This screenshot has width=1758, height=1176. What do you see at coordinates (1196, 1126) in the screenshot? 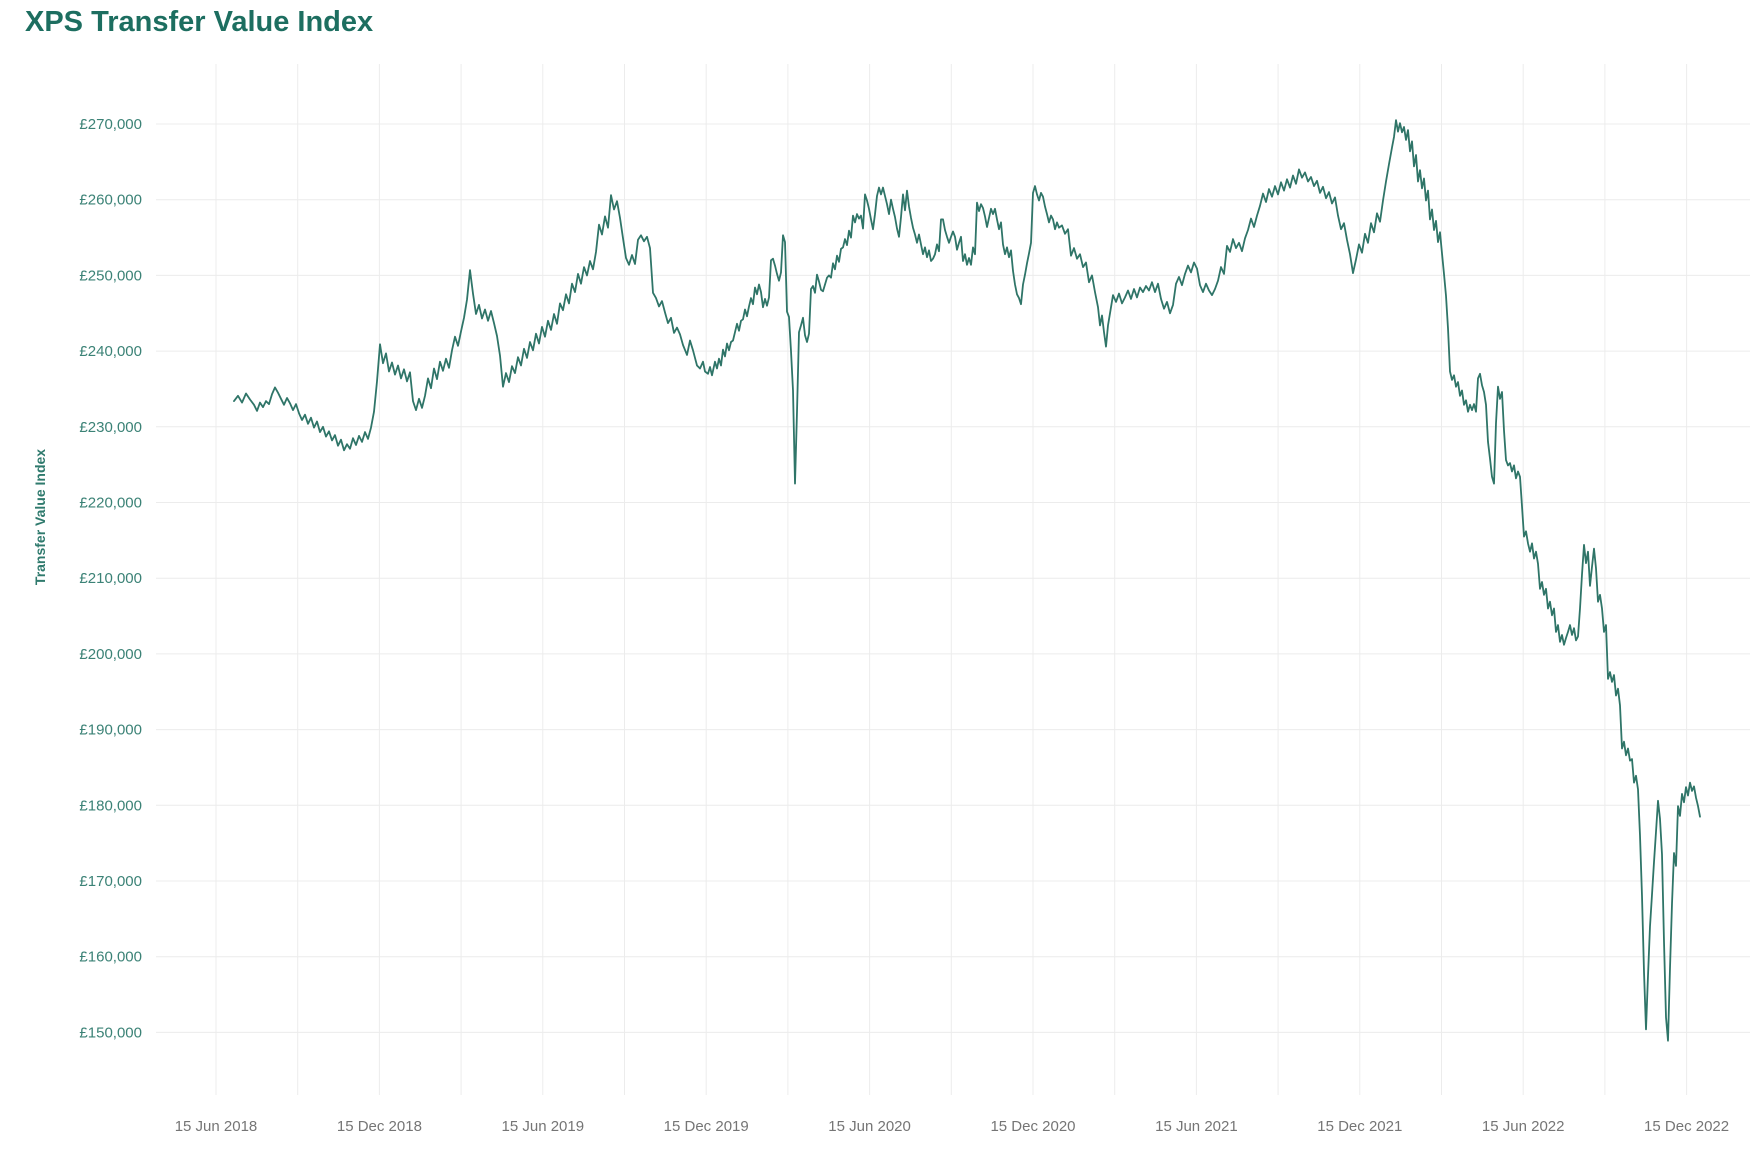
I see `x-axis-tick-label: 15 Jun 2021` at bounding box center [1196, 1126].